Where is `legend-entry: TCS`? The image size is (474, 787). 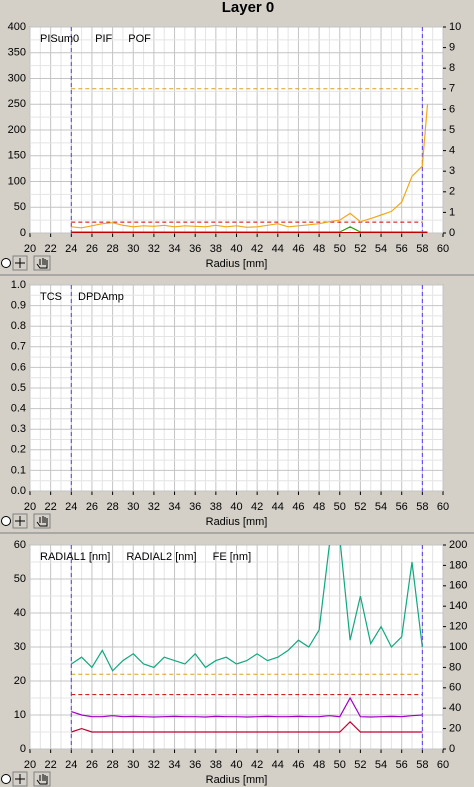 legend-entry: TCS is located at coordinates (51, 297).